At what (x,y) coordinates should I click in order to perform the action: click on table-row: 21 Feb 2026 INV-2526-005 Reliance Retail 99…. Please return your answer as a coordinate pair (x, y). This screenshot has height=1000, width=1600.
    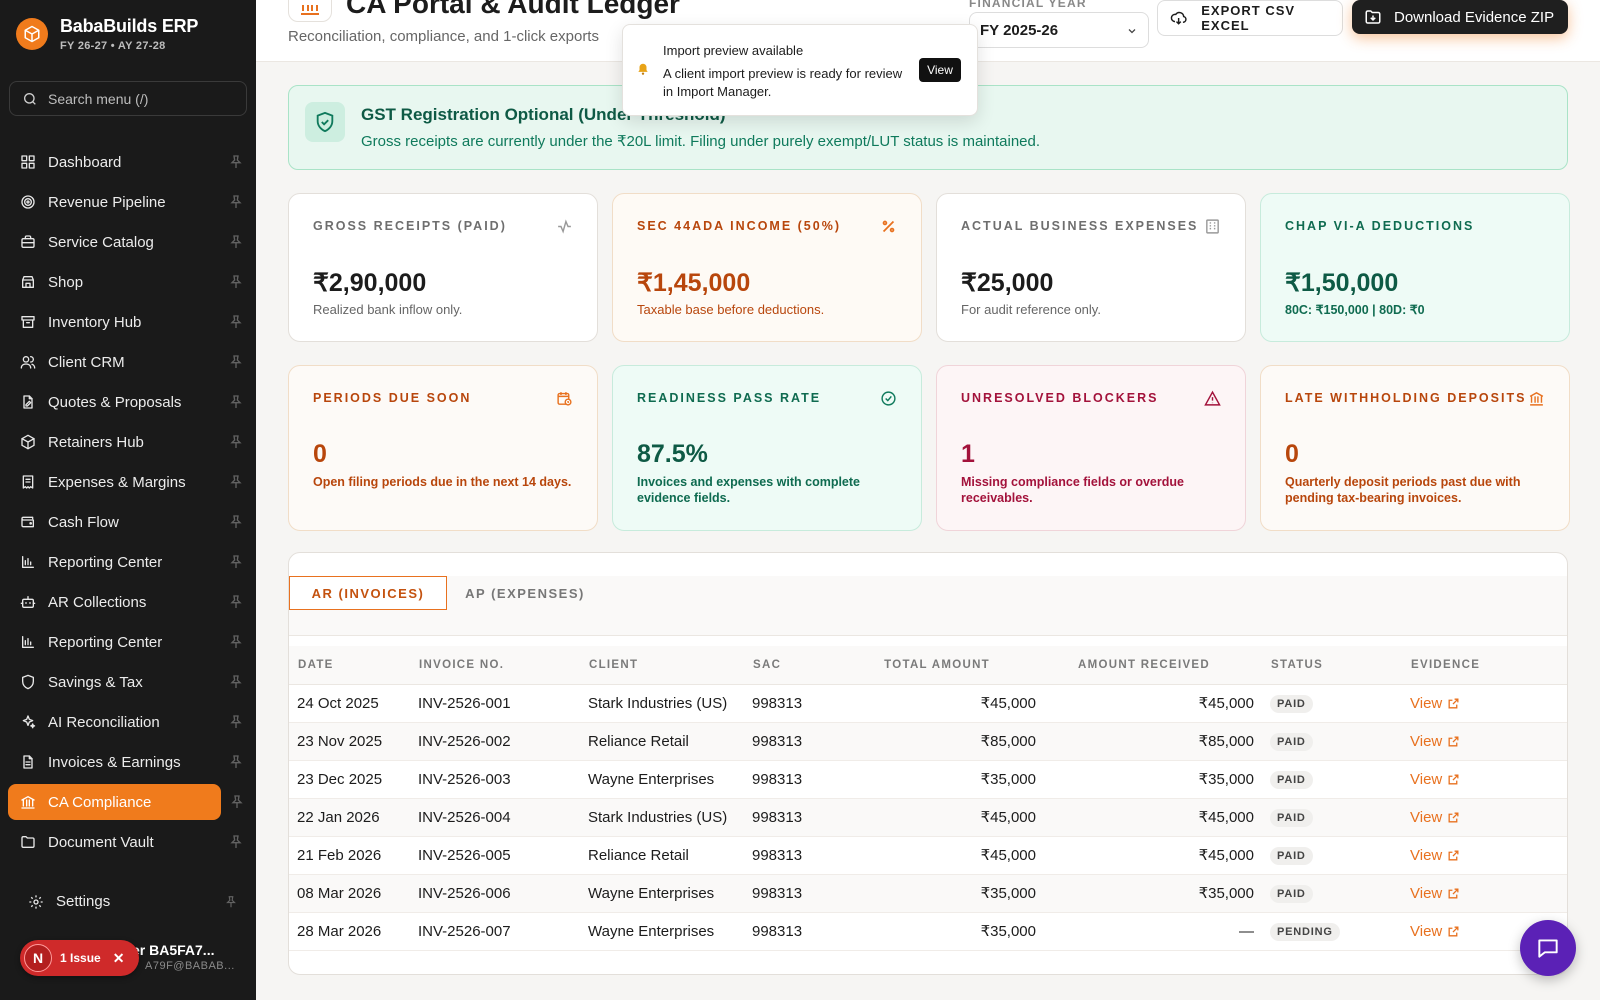
    Looking at the image, I should click on (928, 855).